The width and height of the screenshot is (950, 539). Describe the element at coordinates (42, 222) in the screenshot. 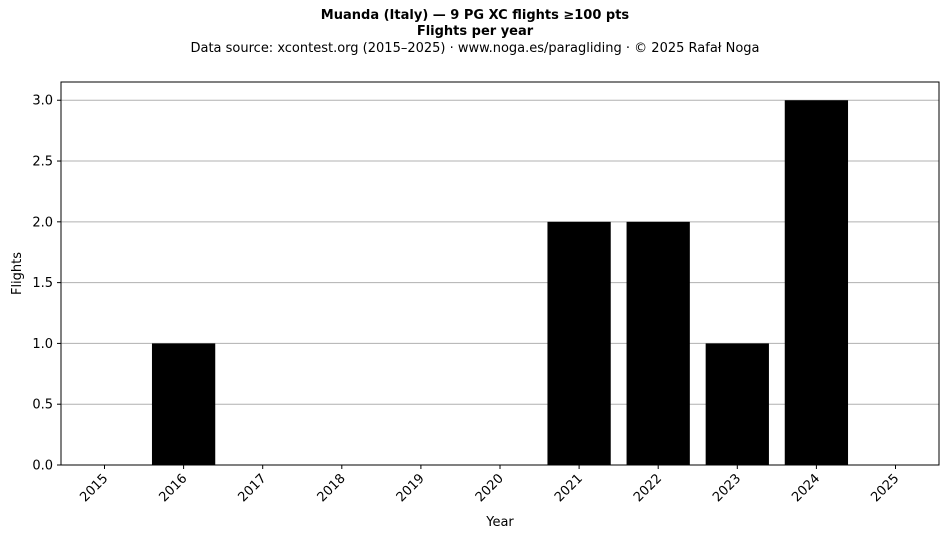

I see `y-tick-label: 2.0` at that location.